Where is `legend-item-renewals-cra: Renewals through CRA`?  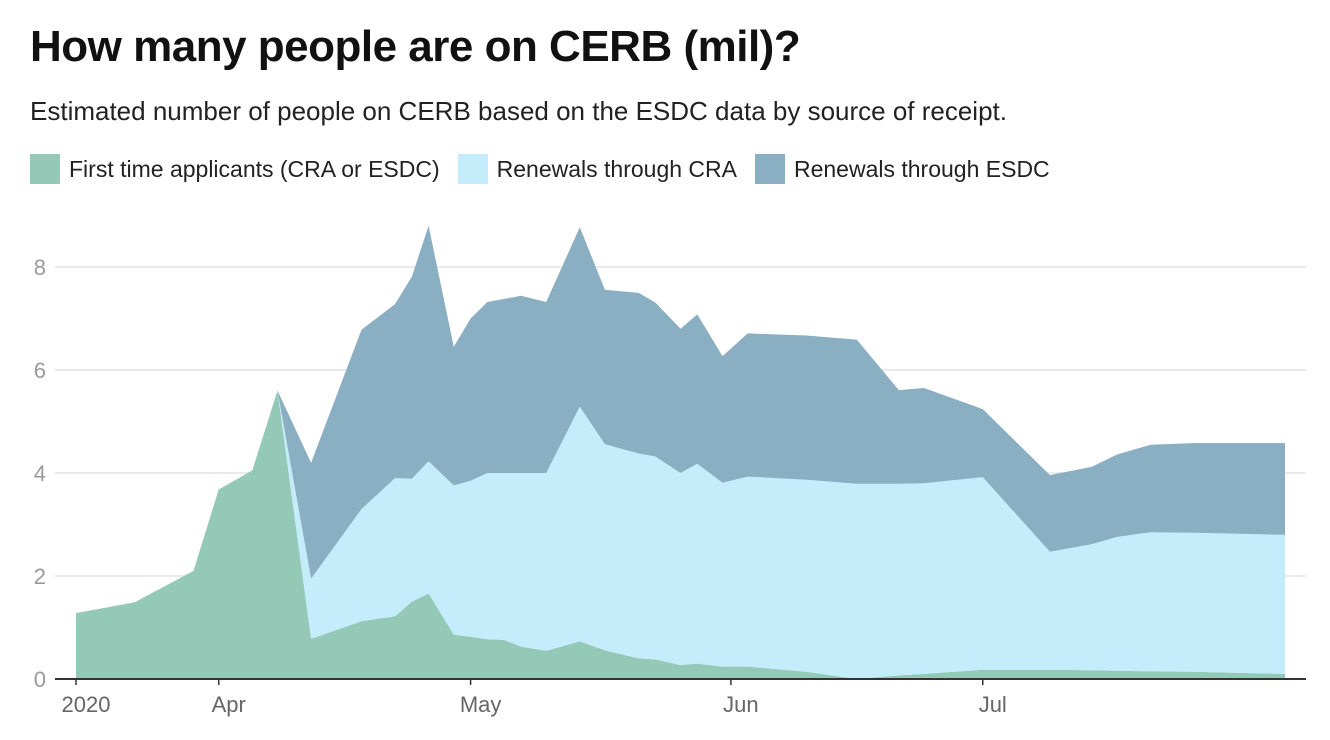 legend-item-renewals-cra: Renewals through CRA is located at coordinates (597, 169).